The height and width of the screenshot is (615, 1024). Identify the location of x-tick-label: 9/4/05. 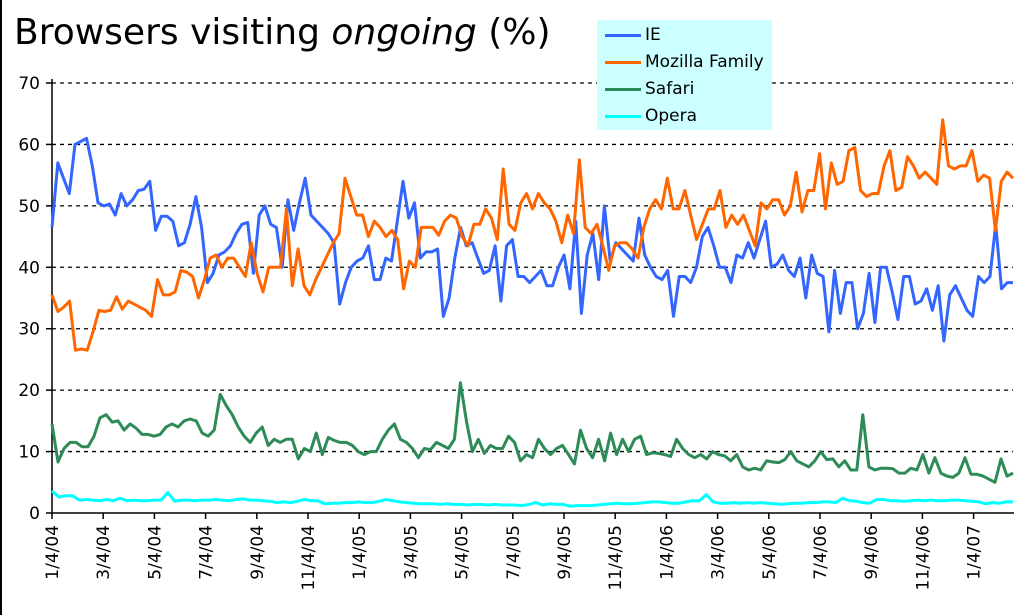
(565, 552).